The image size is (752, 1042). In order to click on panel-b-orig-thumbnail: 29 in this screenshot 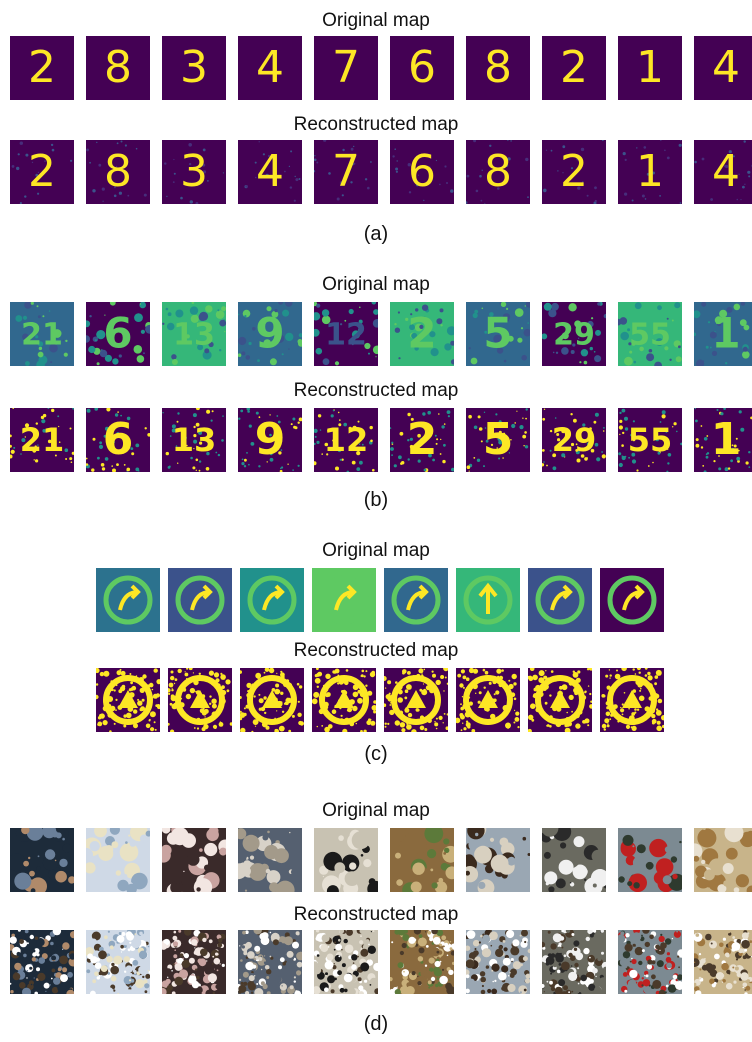, I will do `click(574, 334)`.